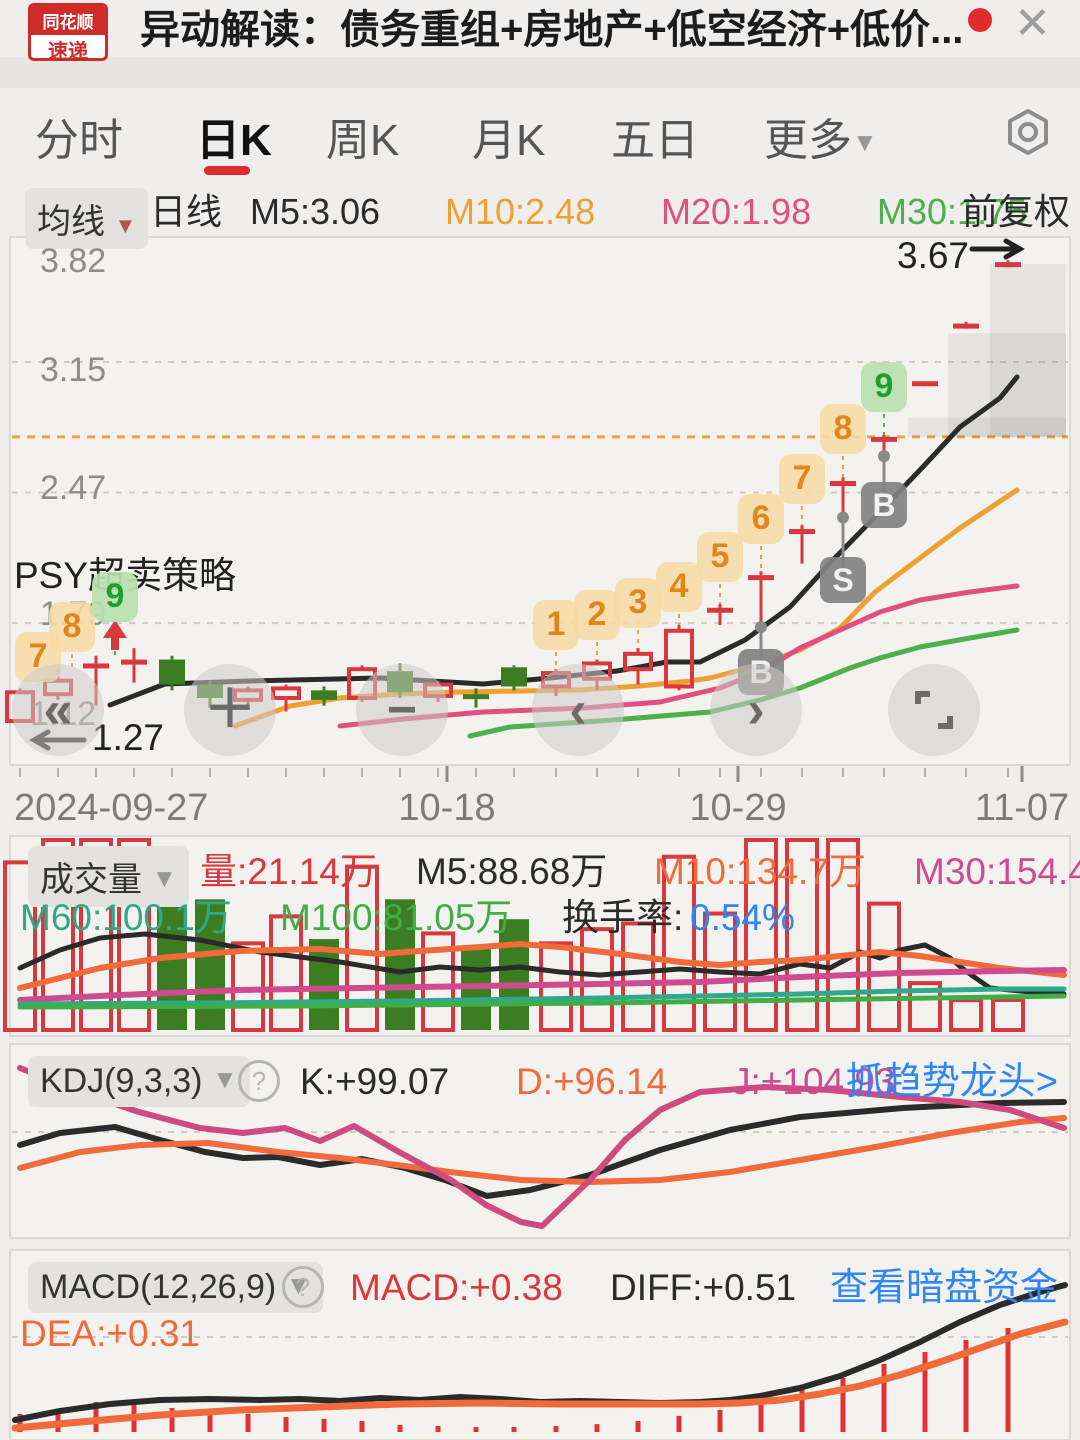 The height and width of the screenshot is (1440, 1080). Describe the element at coordinates (997, 871) in the screenshot. I see `pane-header-value: M30:154.4万` at that location.